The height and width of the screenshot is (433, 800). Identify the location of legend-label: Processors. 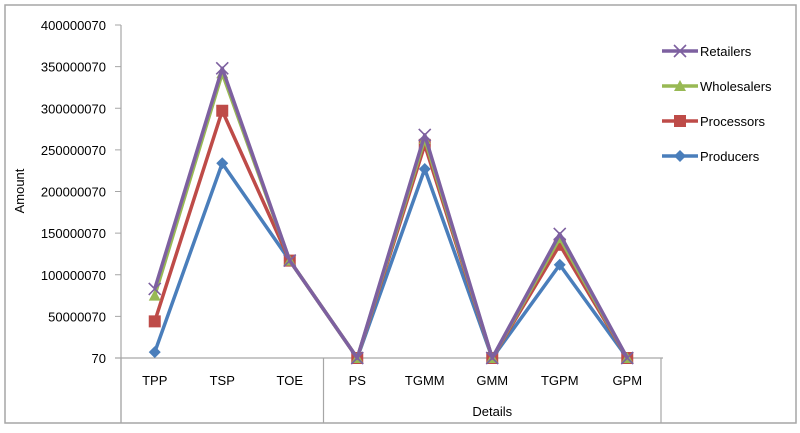
(733, 121).